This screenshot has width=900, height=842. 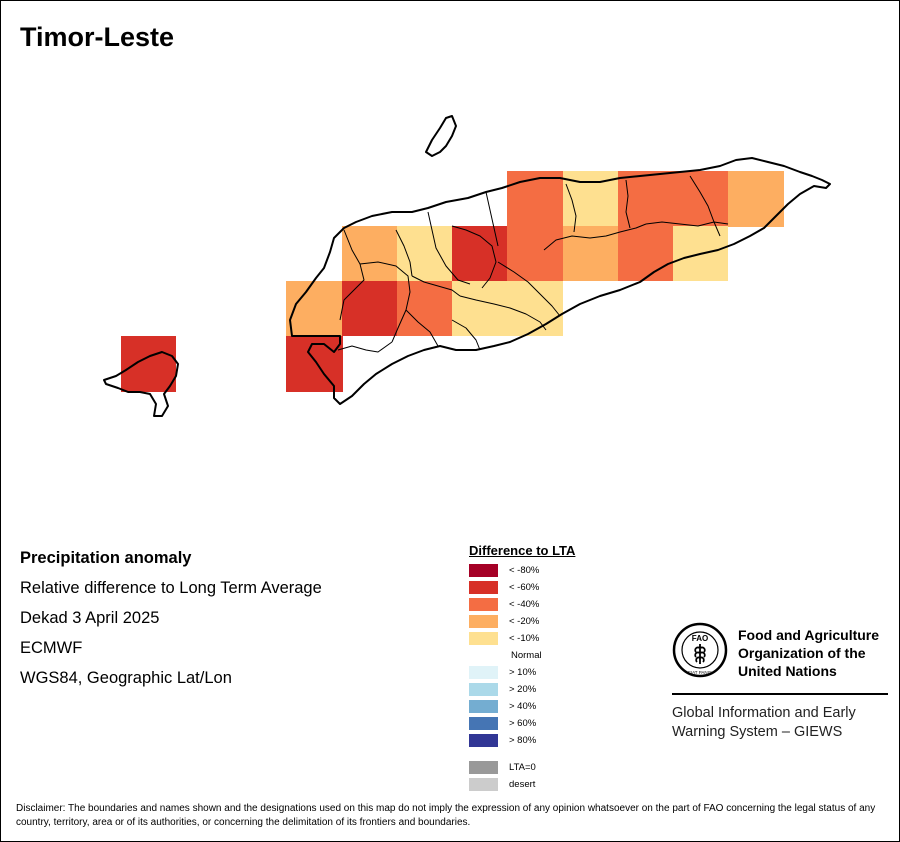 What do you see at coordinates (126, 678) in the screenshot?
I see `metadata-projection: WGS84, Geographic Lat/Lon` at bounding box center [126, 678].